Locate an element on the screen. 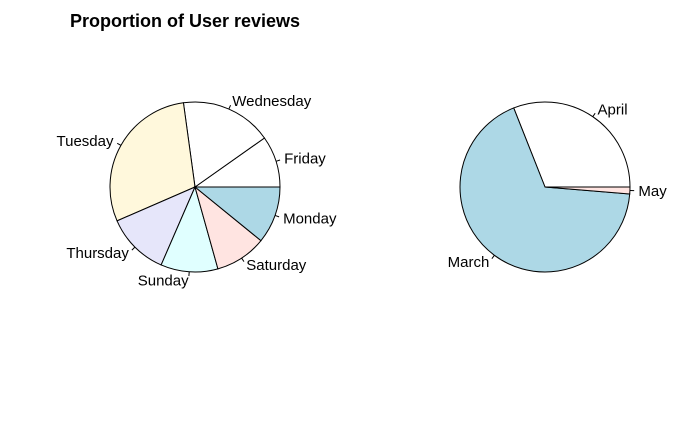  chart-title: Proportion of User reviews is located at coordinates (185, 21).